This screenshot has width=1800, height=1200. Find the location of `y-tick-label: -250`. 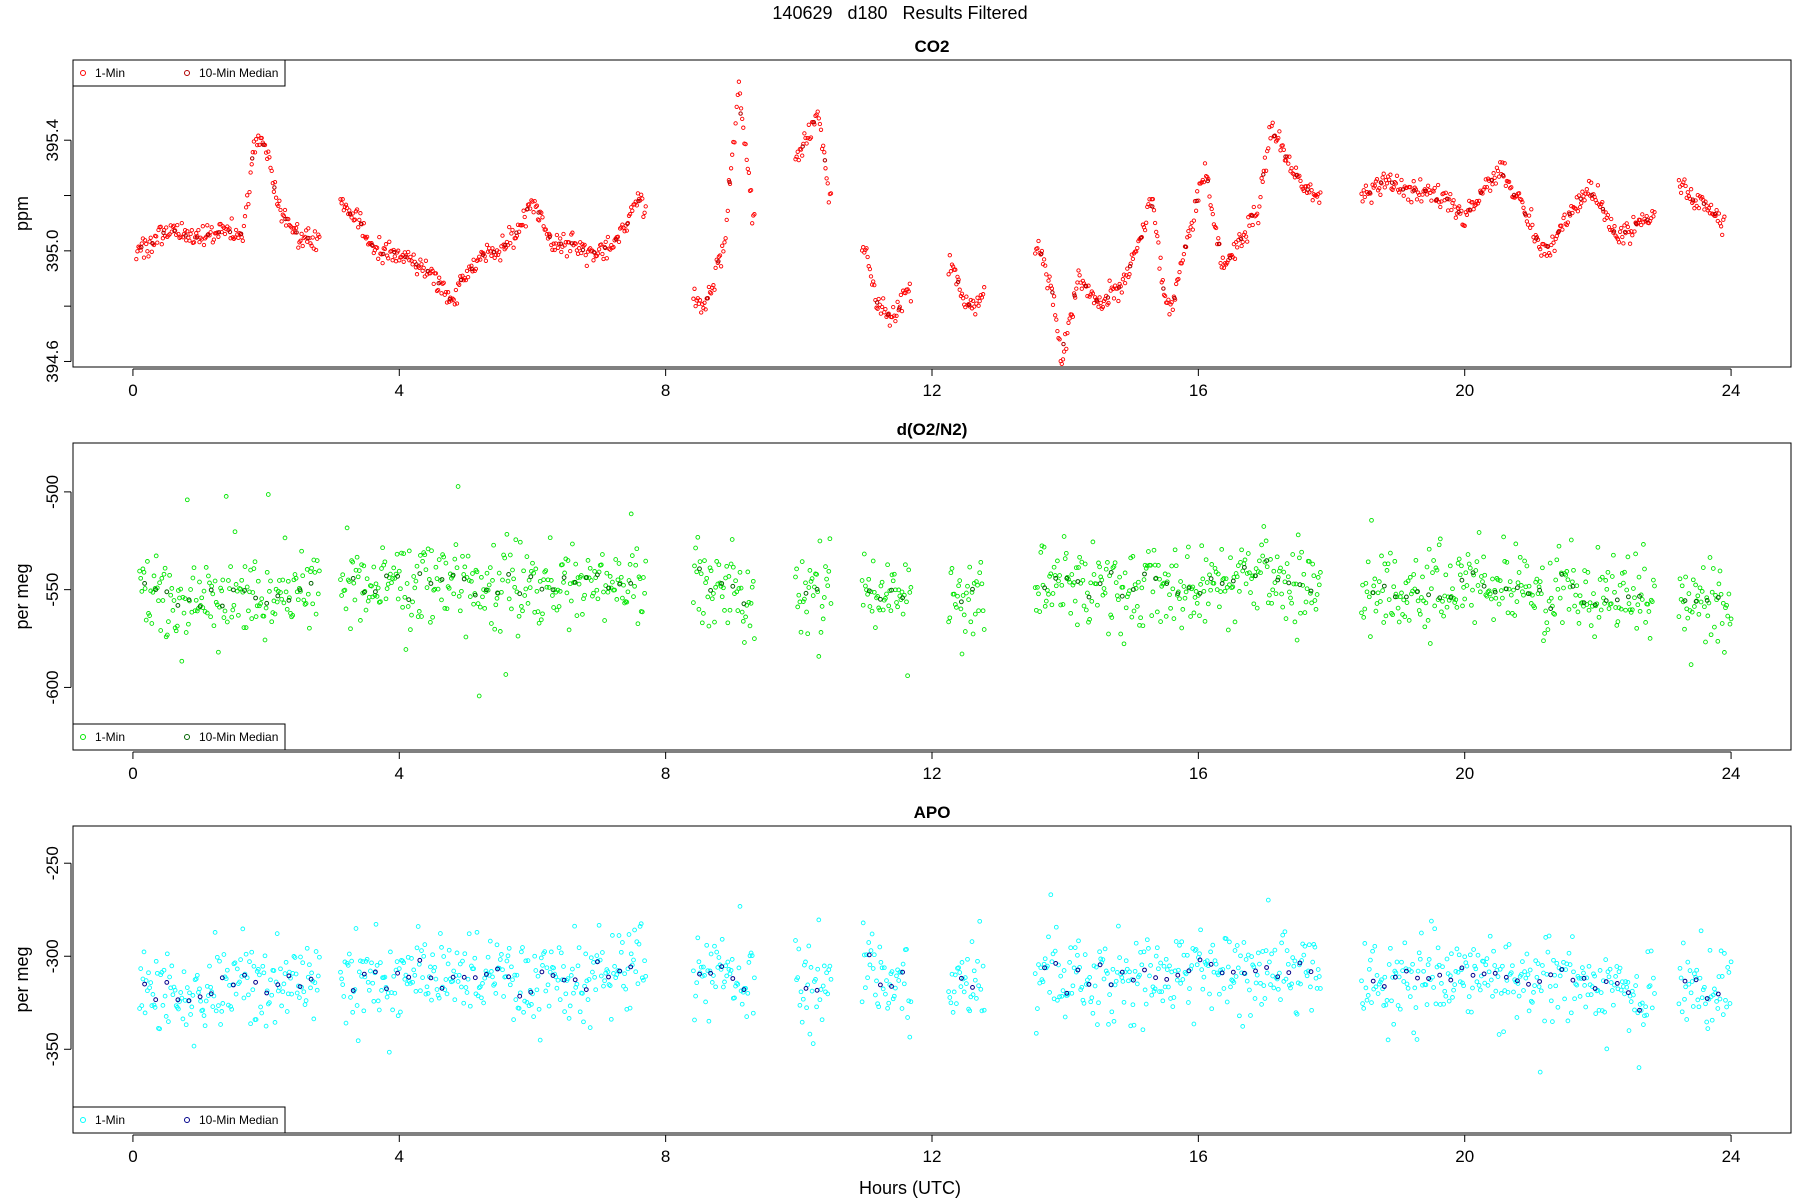

y-tick-label: -250 is located at coordinates (52, 863).